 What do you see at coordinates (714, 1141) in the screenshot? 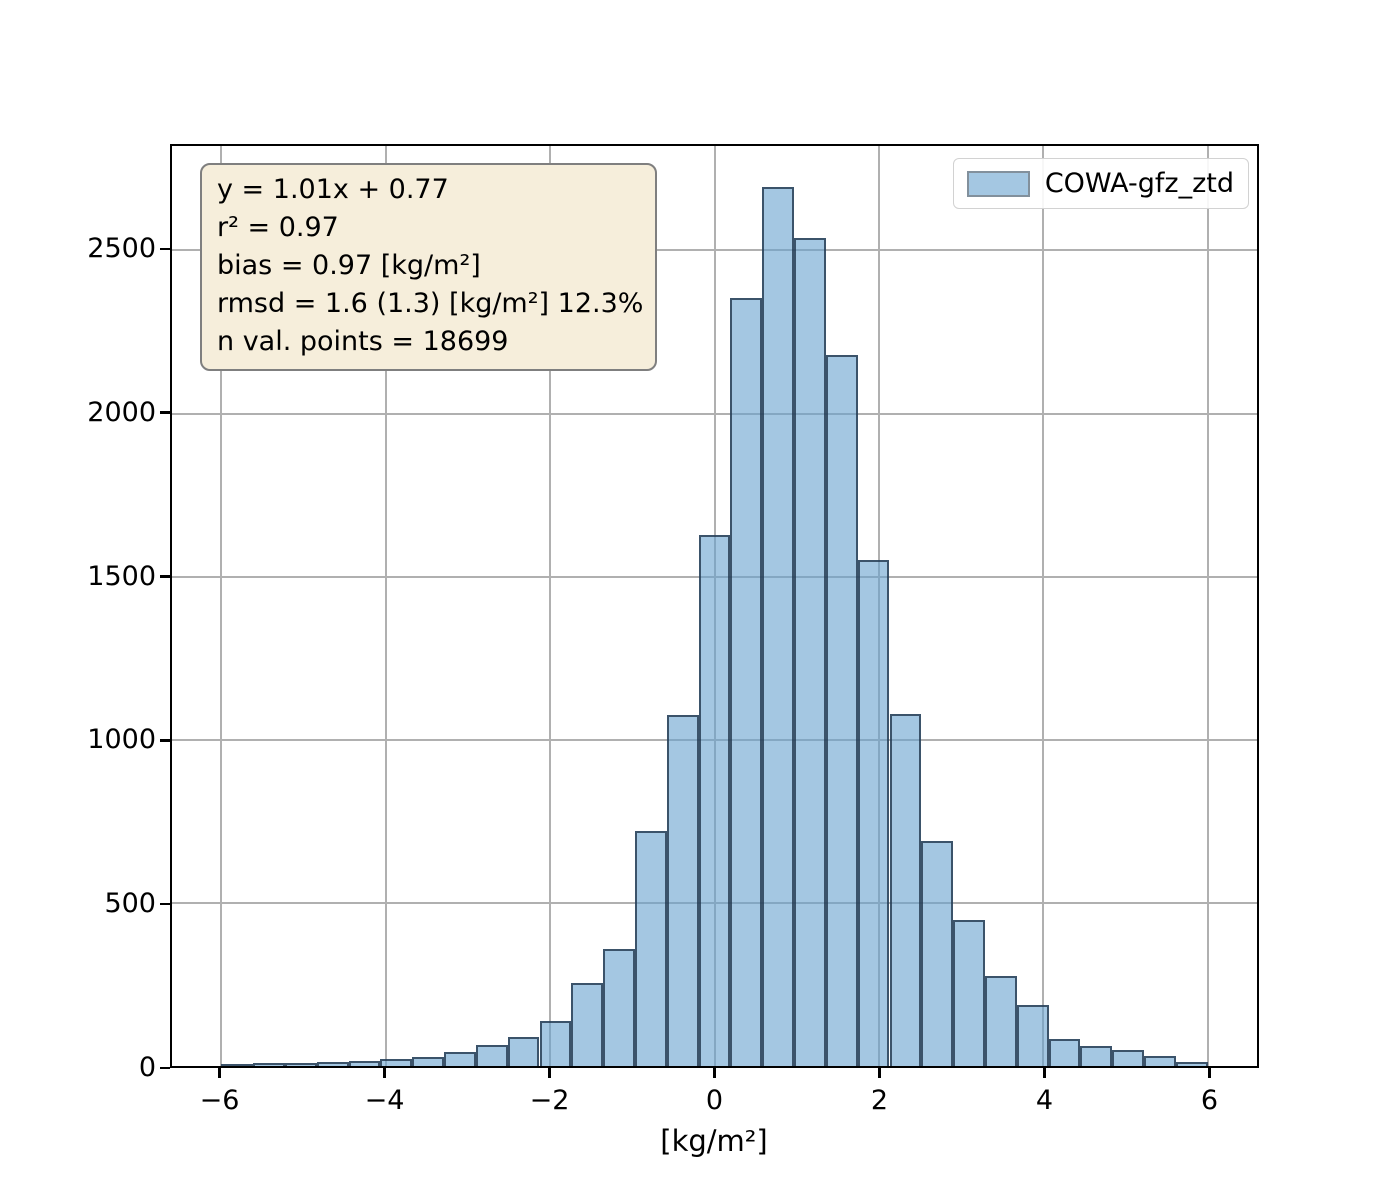
I see `x-axis-label: [kg/m²]` at bounding box center [714, 1141].